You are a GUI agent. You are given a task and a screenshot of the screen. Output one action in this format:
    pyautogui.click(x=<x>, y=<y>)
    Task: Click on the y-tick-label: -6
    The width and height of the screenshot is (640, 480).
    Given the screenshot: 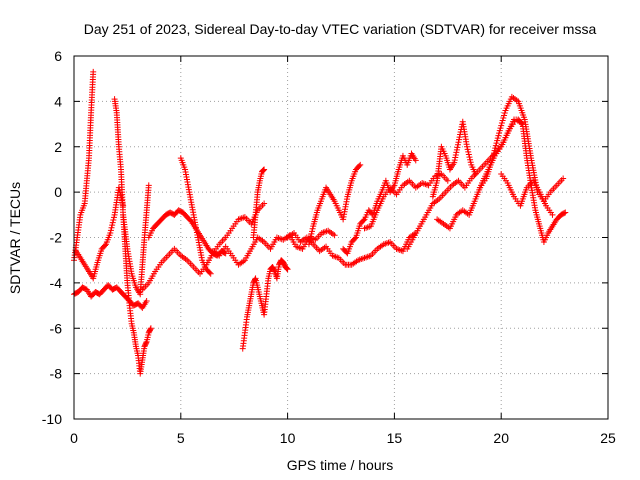 What is the action you would take?
    pyautogui.click(x=56, y=328)
    